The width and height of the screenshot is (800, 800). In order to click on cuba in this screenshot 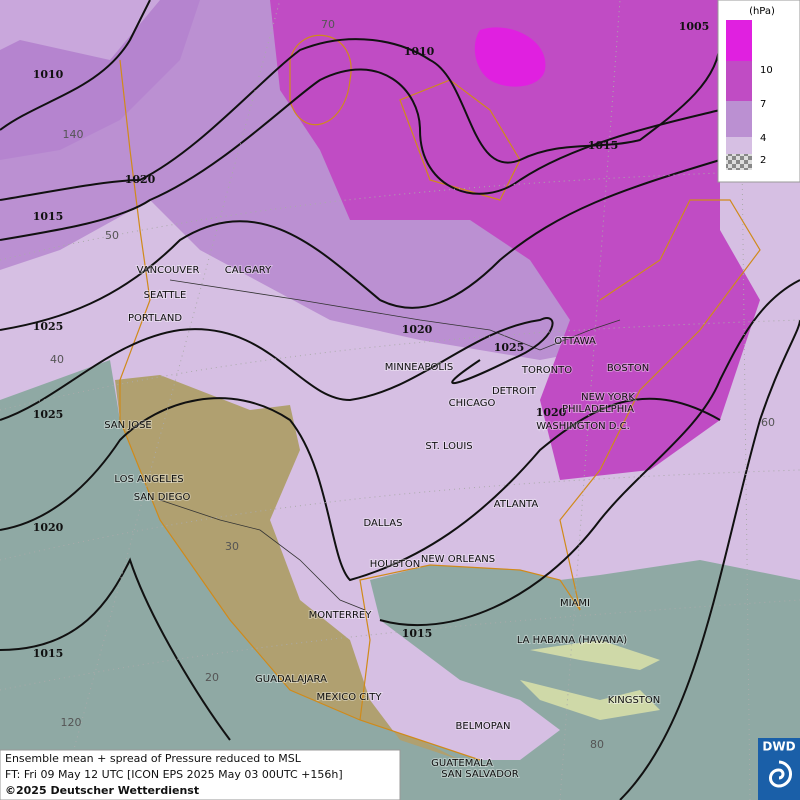, I will do `click(595, 655)`.